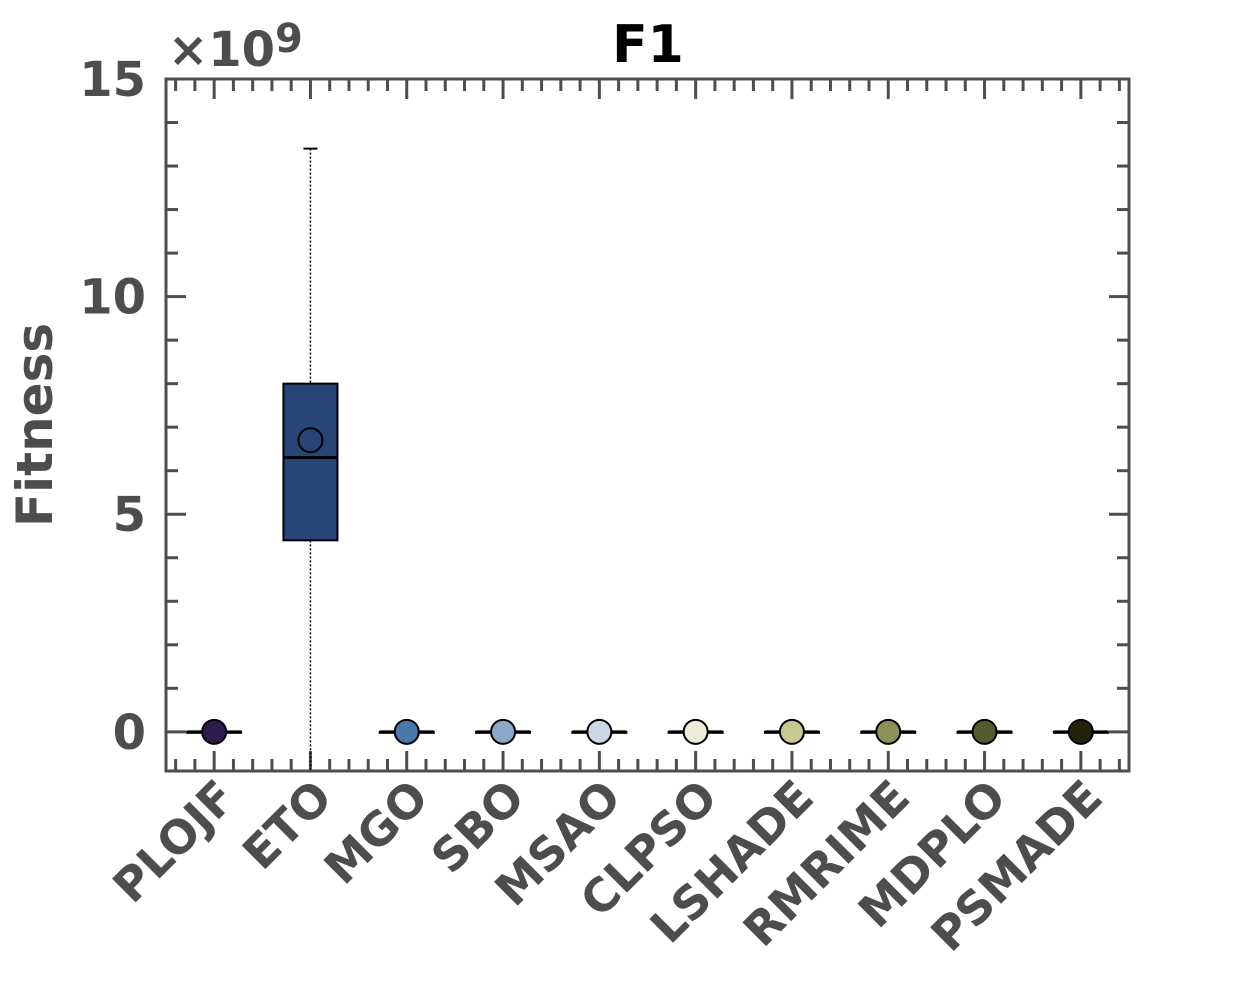 Image resolution: width=1250 pixels, height=1000 pixels. Describe the element at coordinates (35, 425) in the screenshot. I see `y-axis-label: Fitness` at that location.